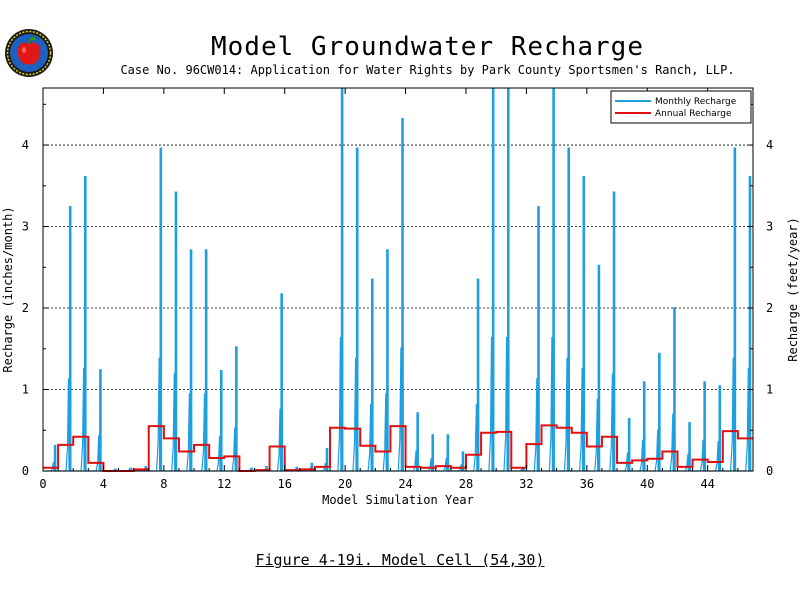  What do you see at coordinates (707, 484) in the screenshot?
I see `x-tick-label: 44` at bounding box center [707, 484].